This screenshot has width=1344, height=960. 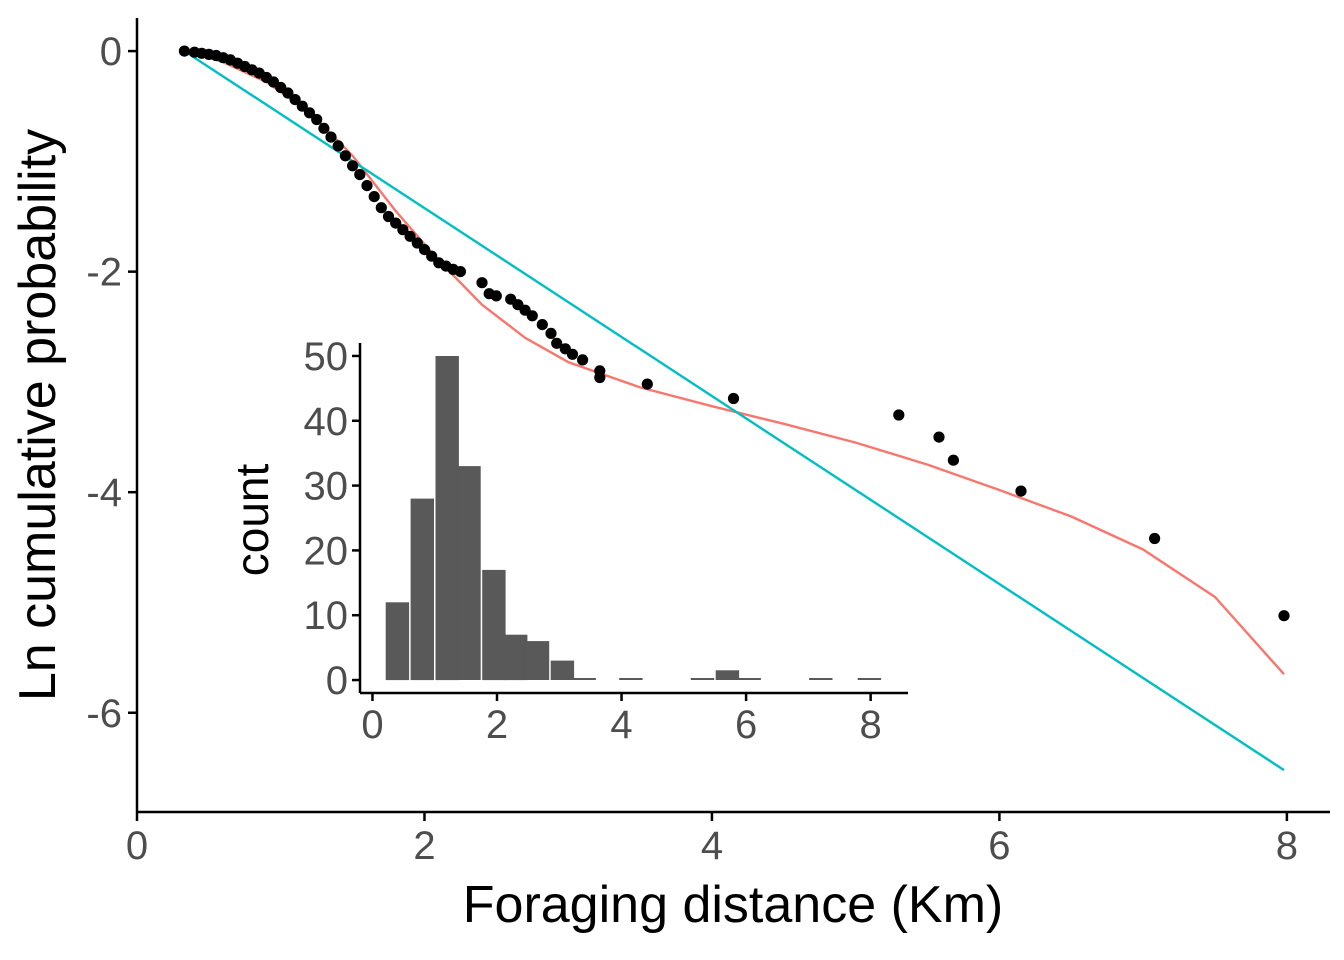 What do you see at coordinates (252, 520) in the screenshot?
I see `inset-y-axis-title: count` at bounding box center [252, 520].